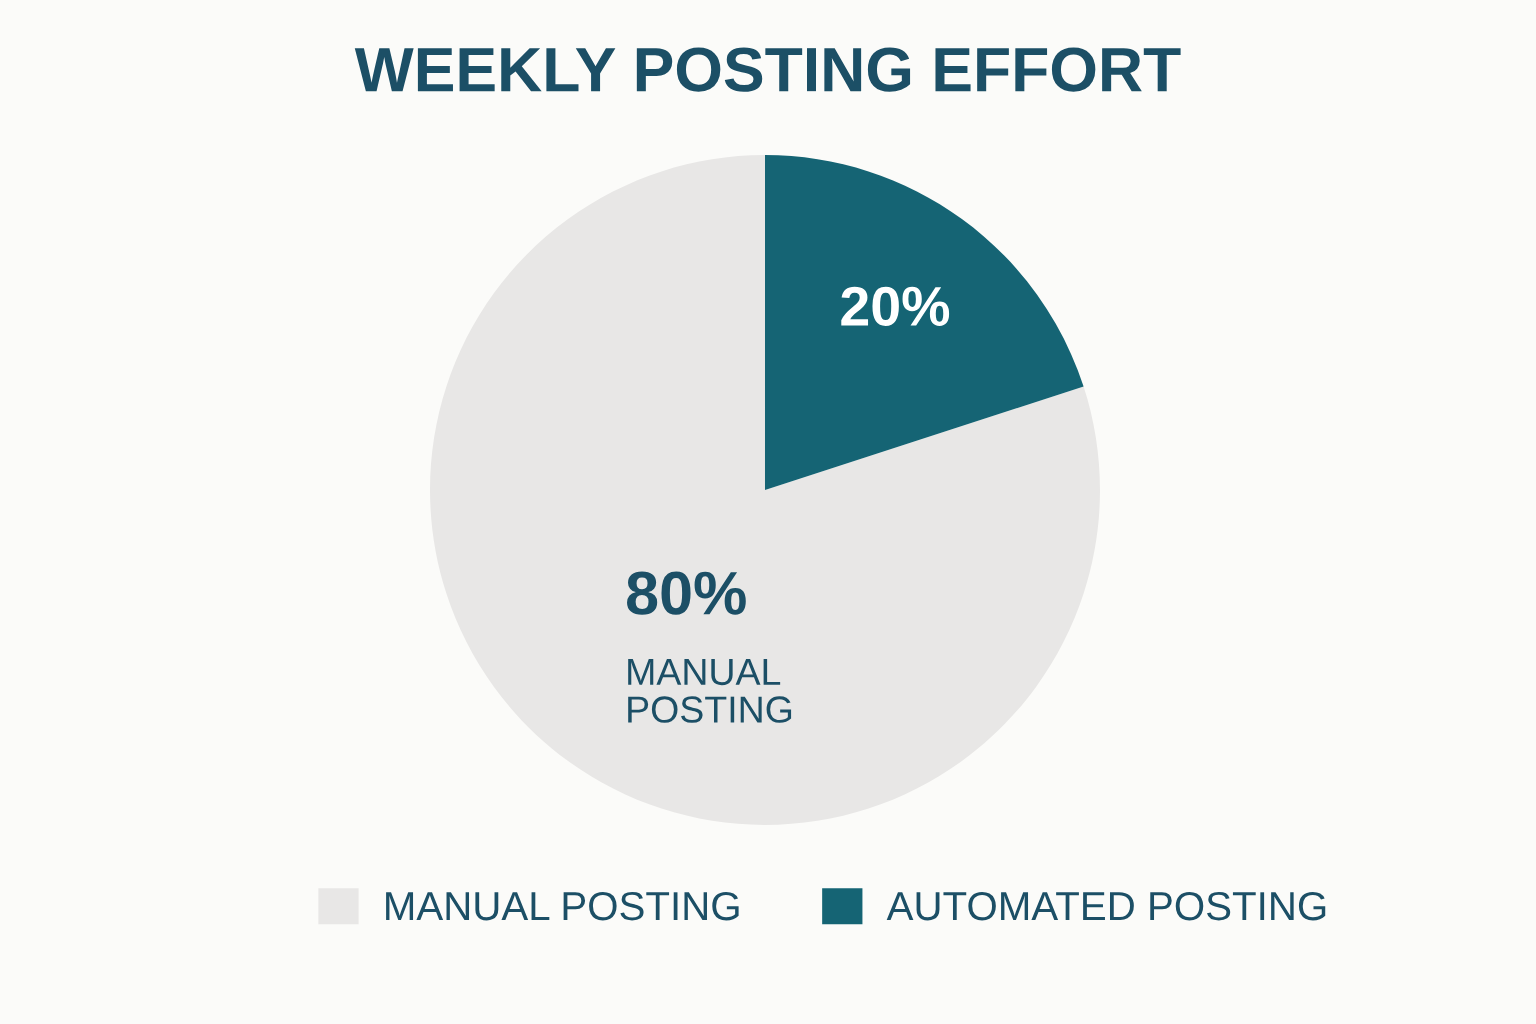  What do you see at coordinates (767, 69) in the screenshot?
I see `chart-title: WEEKLY POSTING EFFORT` at bounding box center [767, 69].